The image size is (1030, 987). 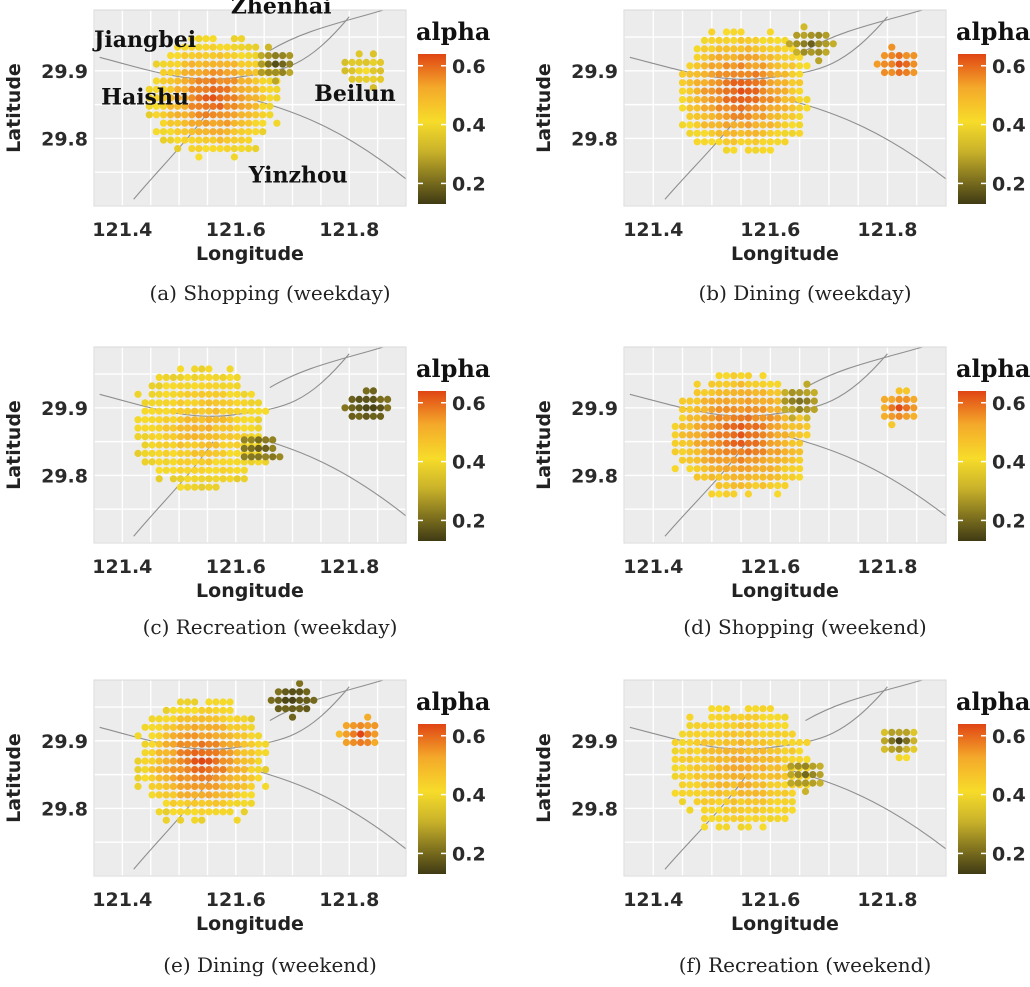 What do you see at coordinates (993, 701) in the screenshot?
I see `legend-title: alpha` at bounding box center [993, 701].